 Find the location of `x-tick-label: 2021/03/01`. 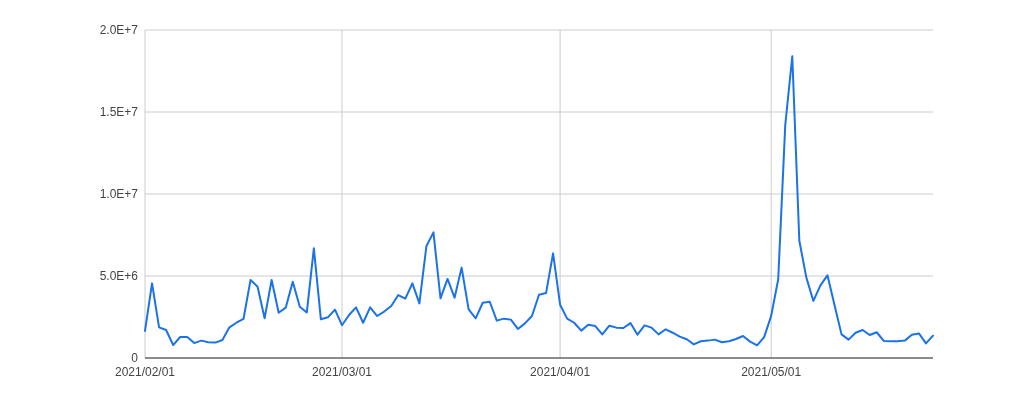

x-tick-label: 2021/03/01 is located at coordinates (342, 372).